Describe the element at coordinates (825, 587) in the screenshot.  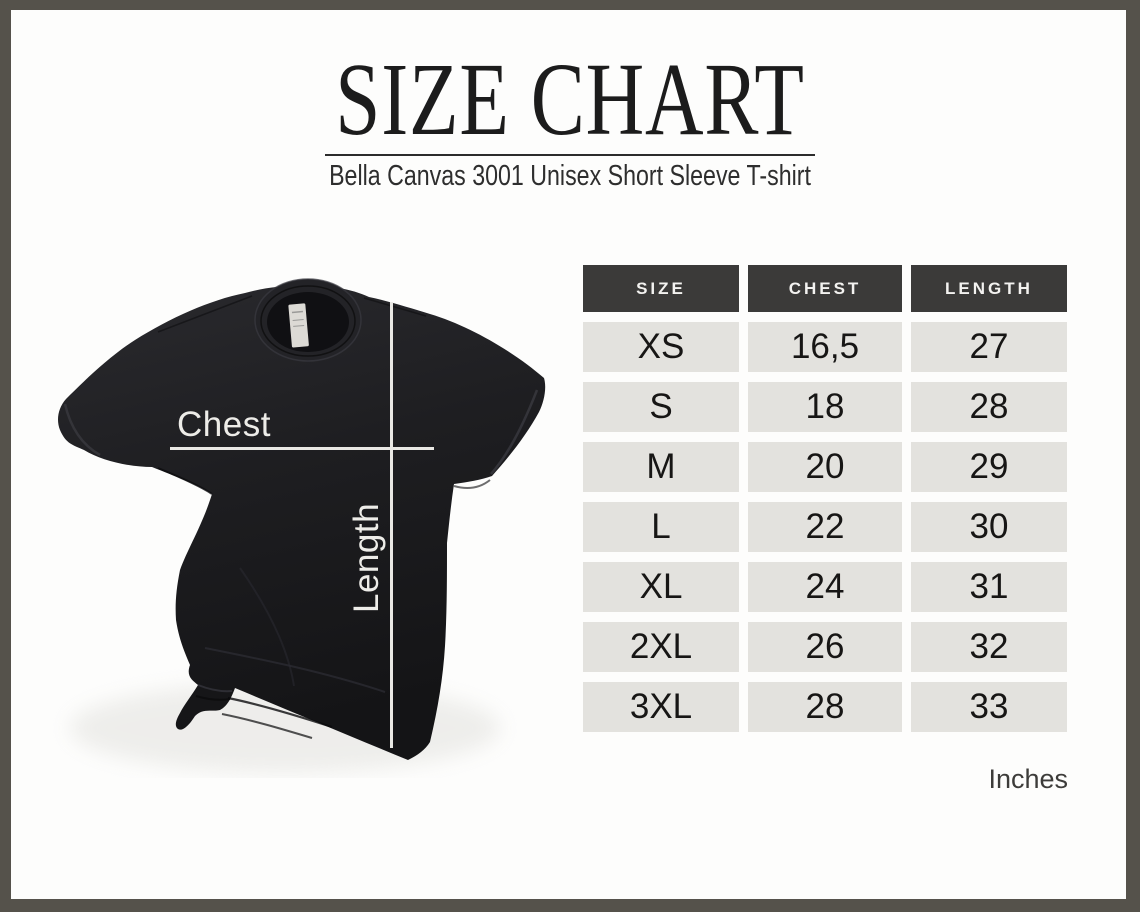
I see `chest-cell: 24` at that location.